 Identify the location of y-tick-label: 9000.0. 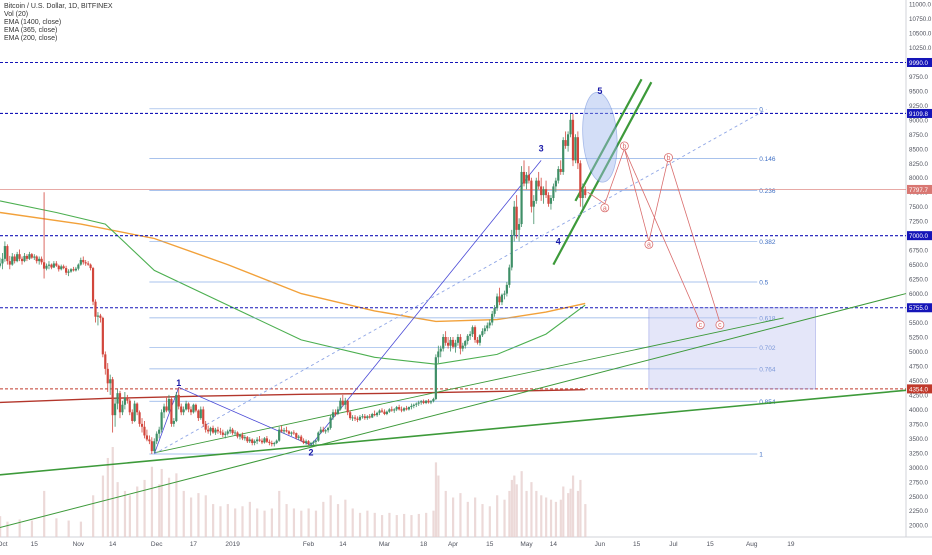
(918, 120).